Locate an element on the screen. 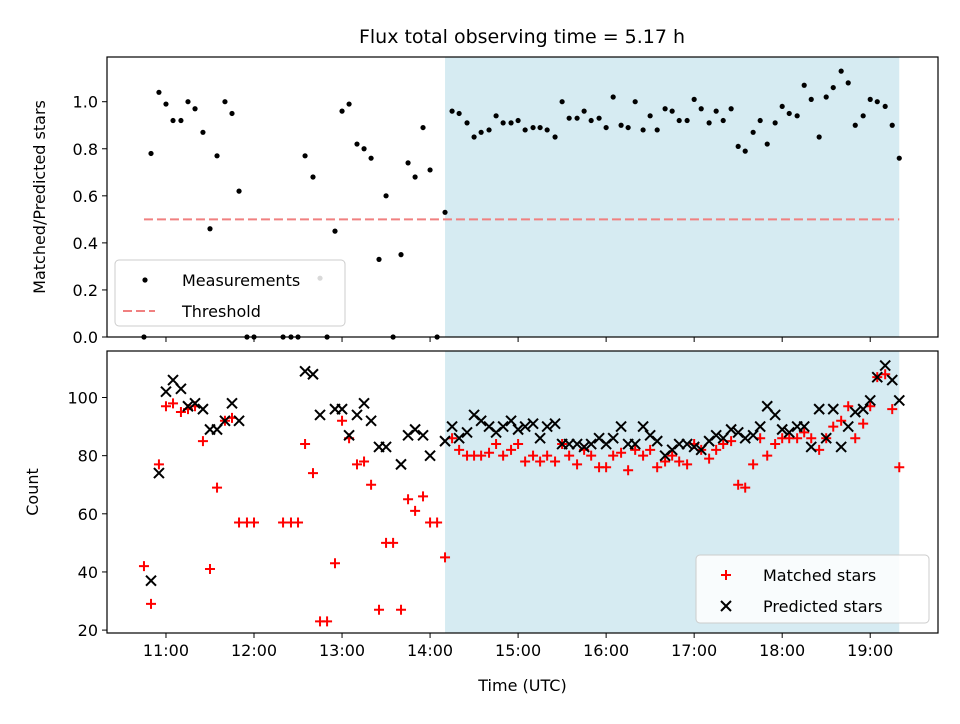  y-tick-label: 0.2 is located at coordinates (85, 290).